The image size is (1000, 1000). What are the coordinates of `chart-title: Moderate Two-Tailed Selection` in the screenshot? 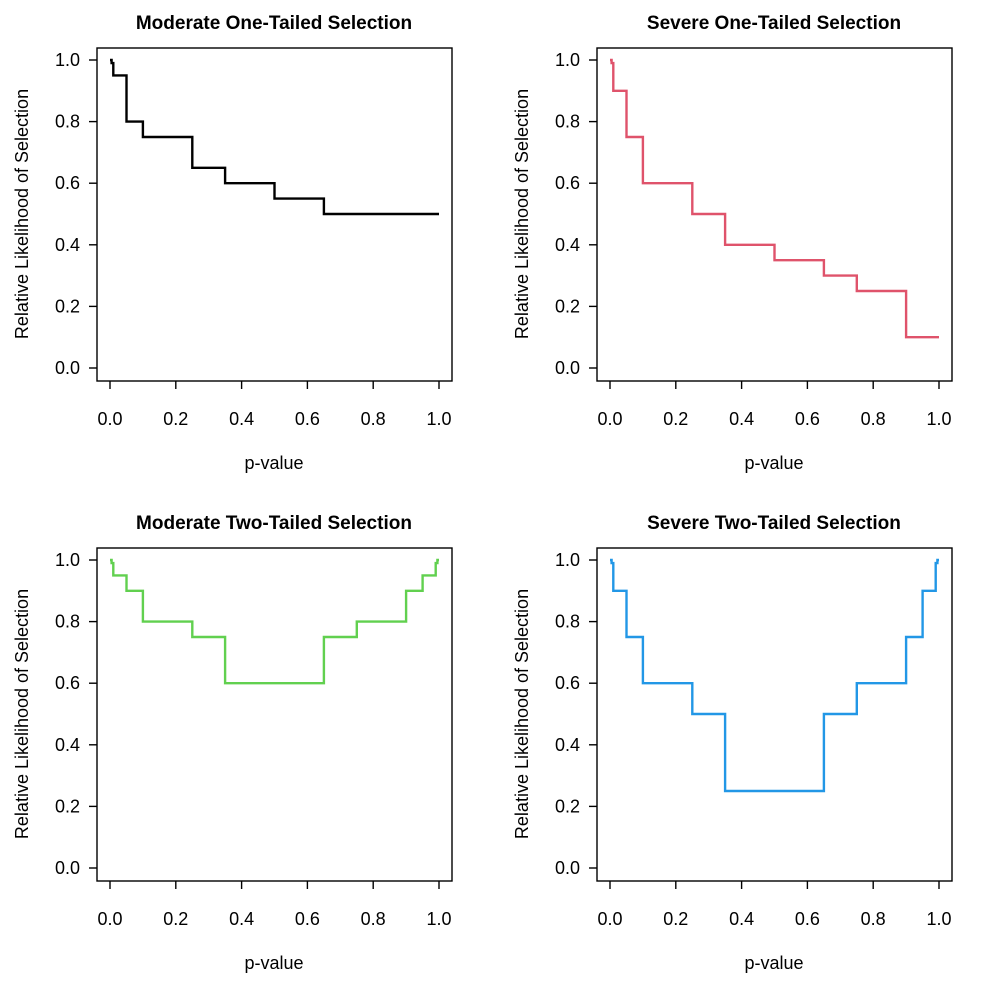 It's located at (274, 523).